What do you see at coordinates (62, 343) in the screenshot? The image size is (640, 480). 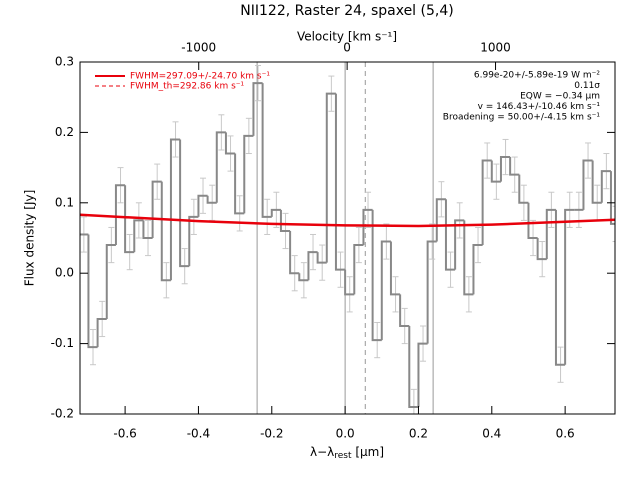 I see `y-tick-label: -0.1` at bounding box center [62, 343].